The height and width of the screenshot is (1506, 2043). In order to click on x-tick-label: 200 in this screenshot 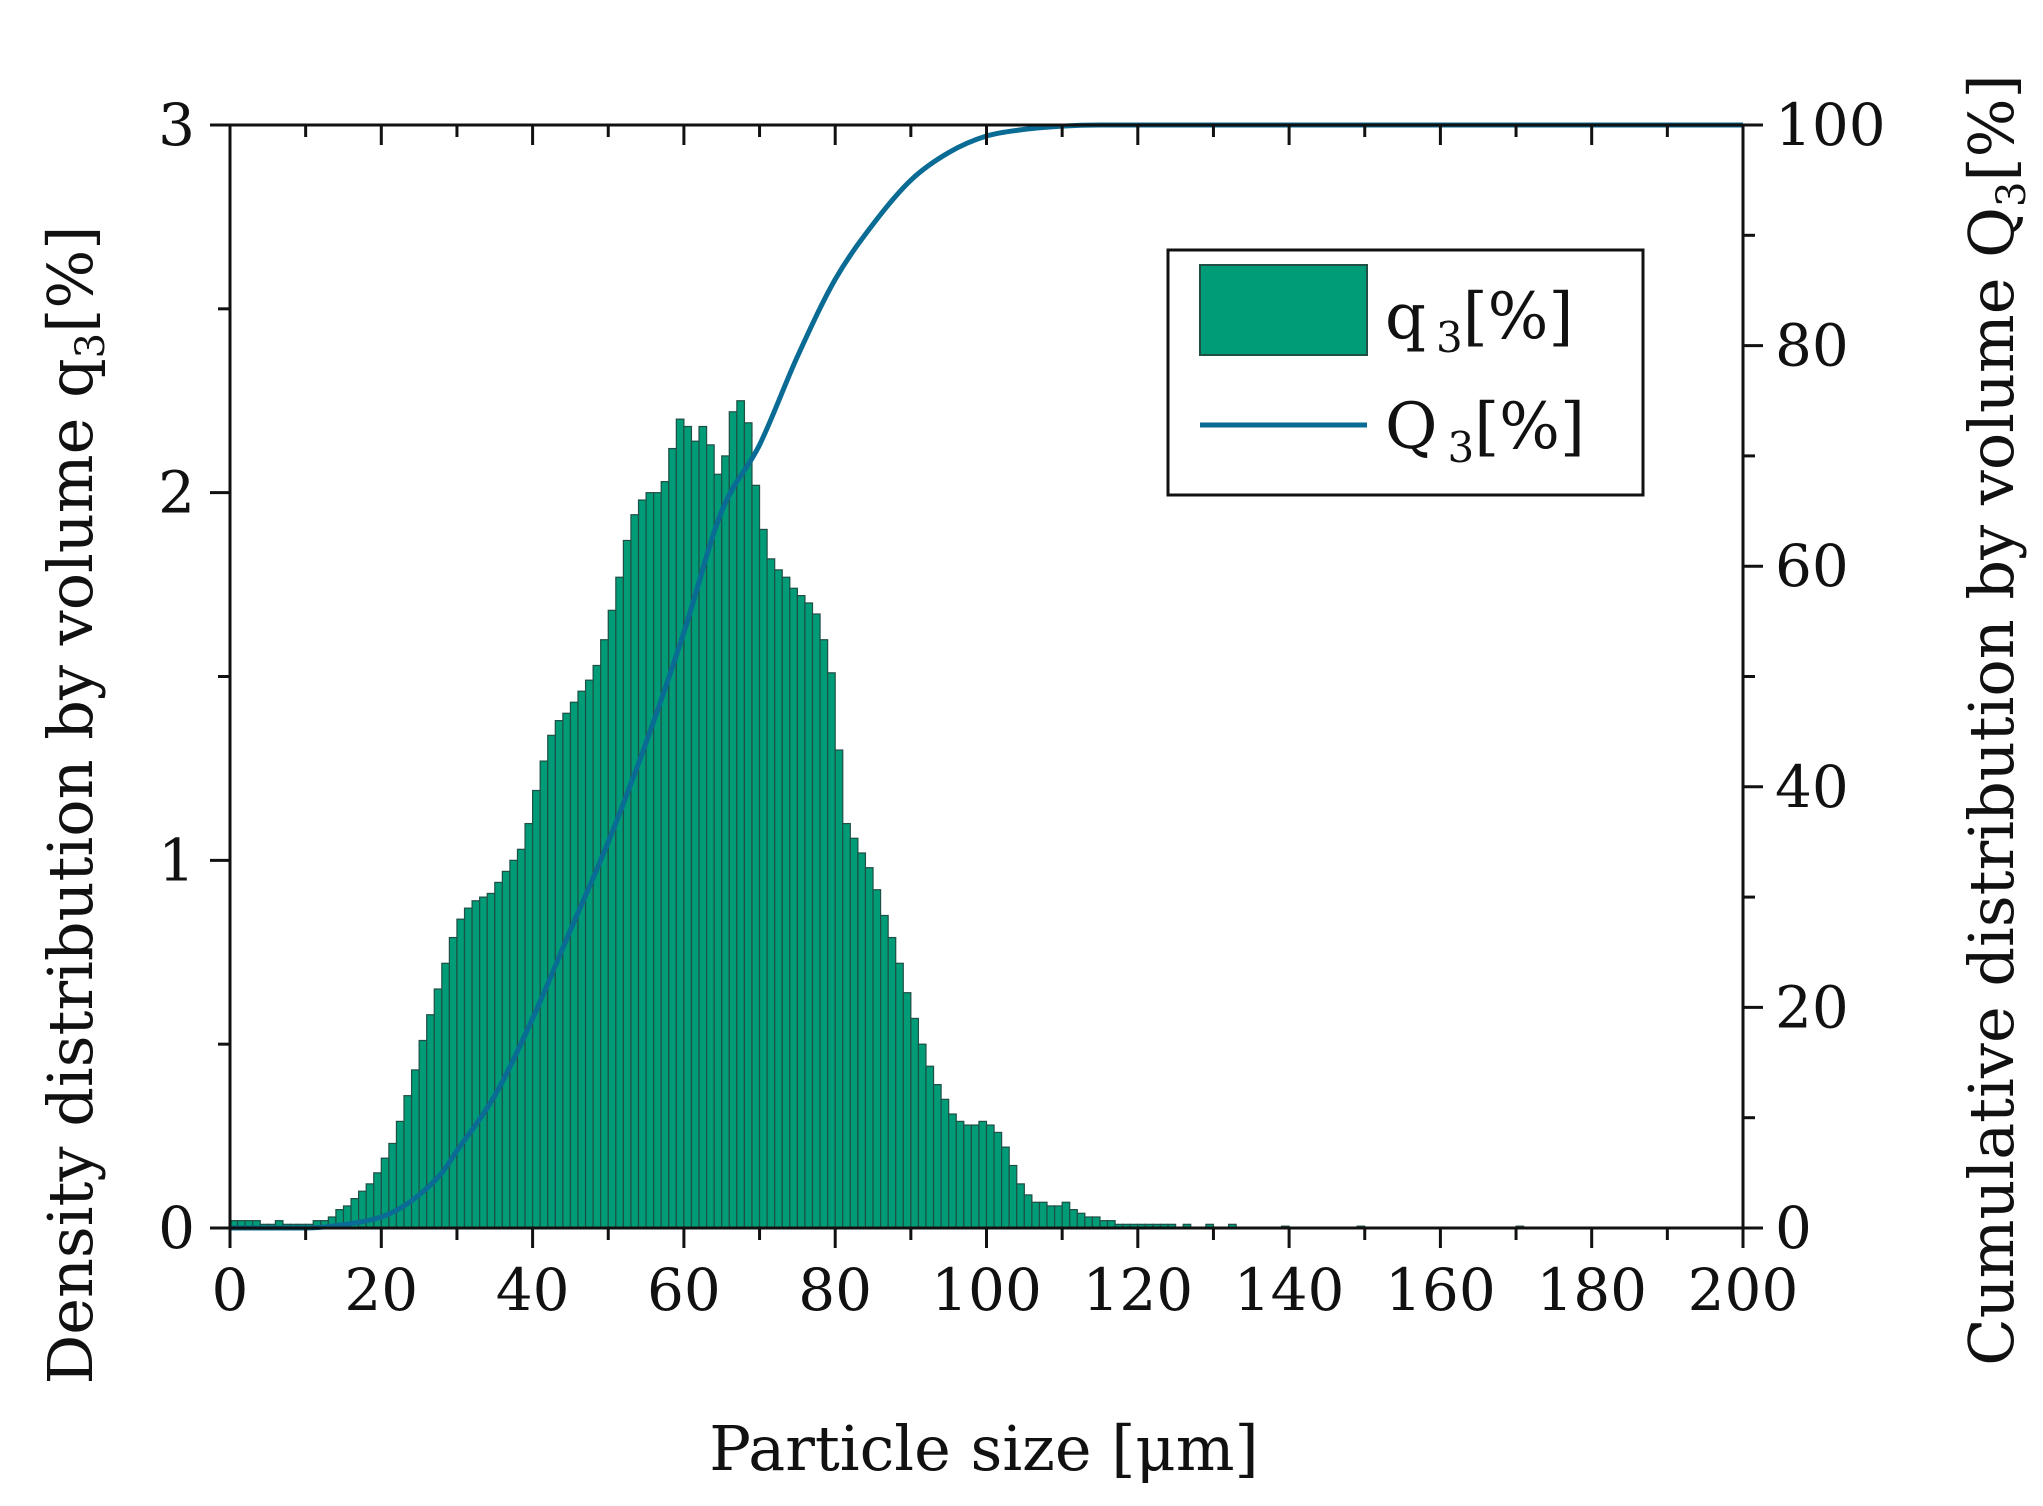, I will do `click(1743, 1290)`.